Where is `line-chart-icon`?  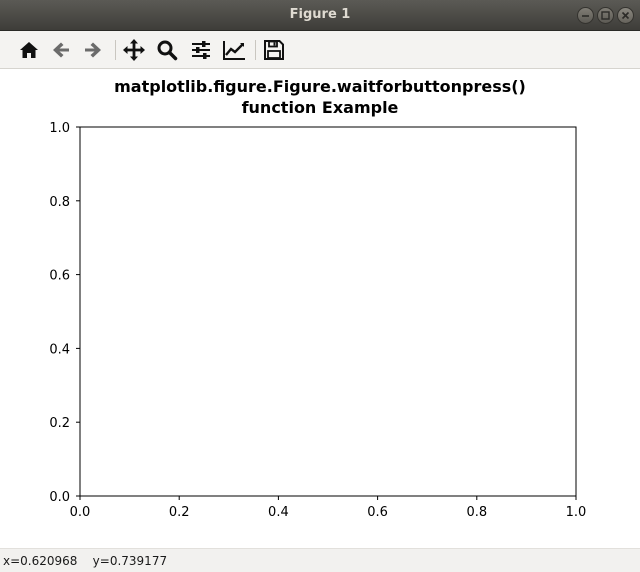
line-chart-icon is located at coordinates (234, 50).